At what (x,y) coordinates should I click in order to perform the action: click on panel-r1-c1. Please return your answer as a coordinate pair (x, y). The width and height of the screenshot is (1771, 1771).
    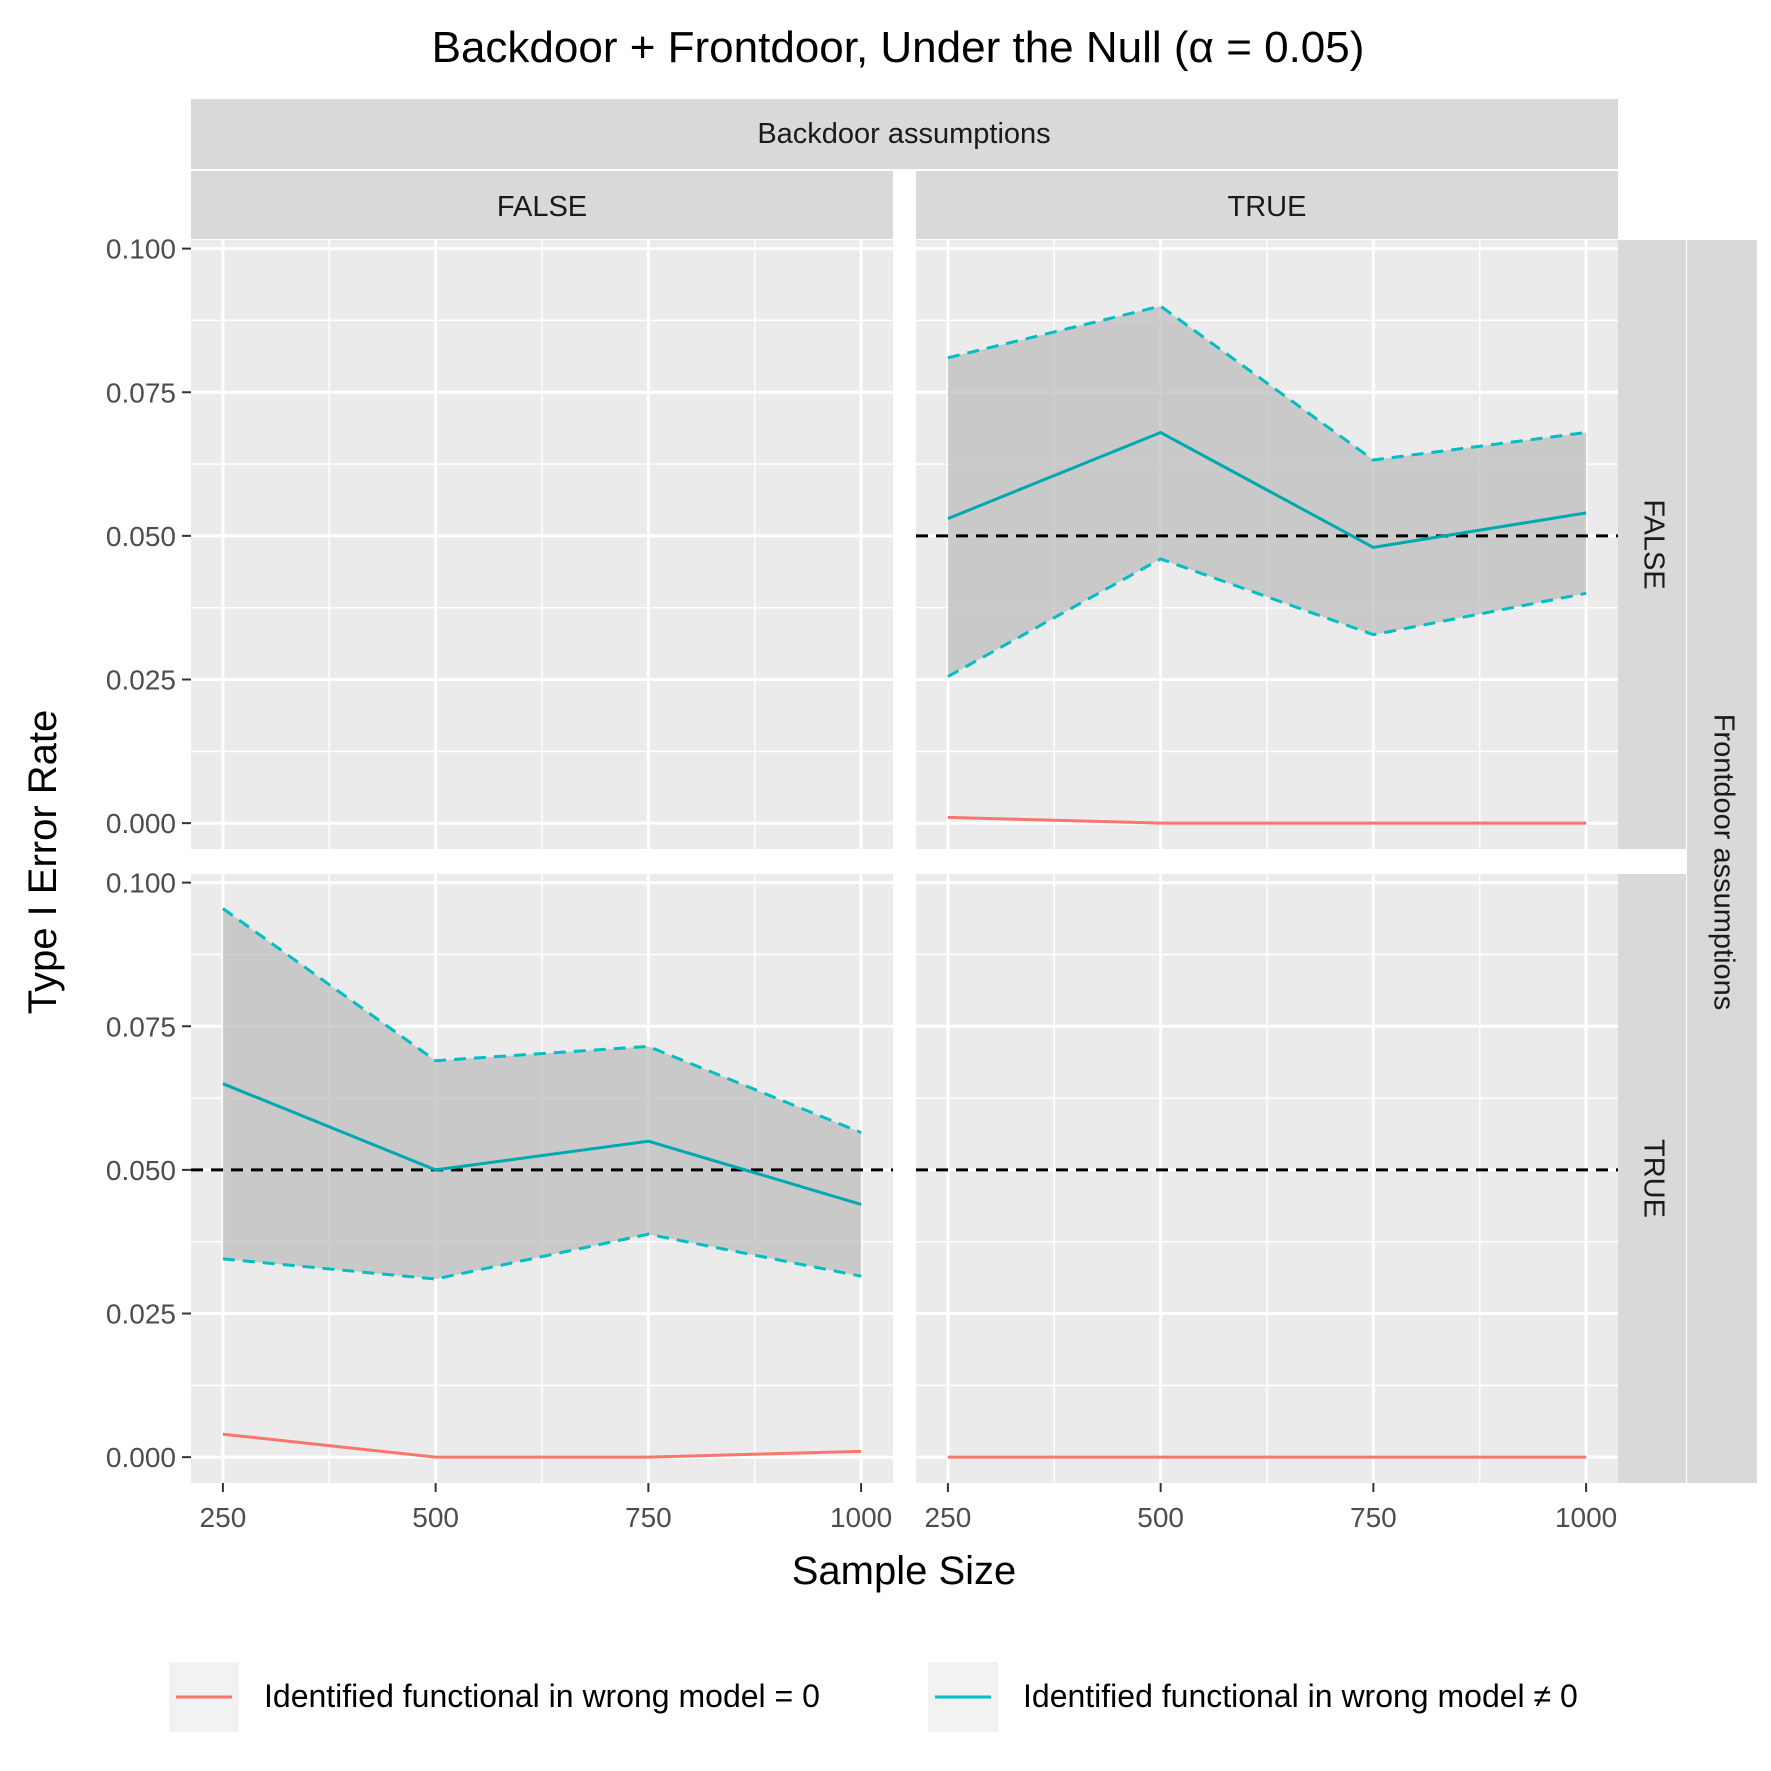
    Looking at the image, I should click on (1267, 1178).